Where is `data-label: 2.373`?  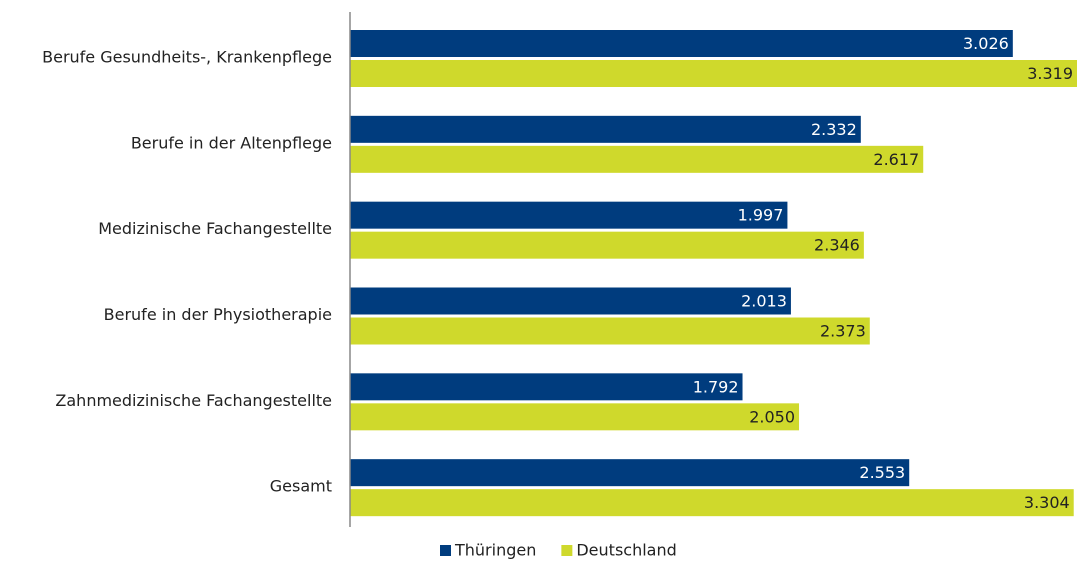 data-label: 2.373 is located at coordinates (843, 331).